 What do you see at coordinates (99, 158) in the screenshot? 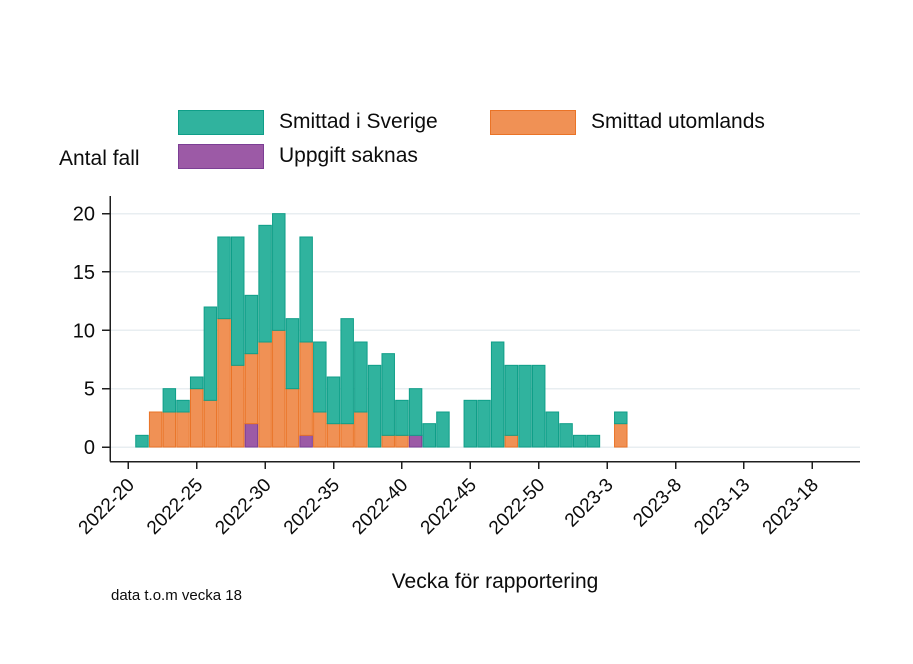
I see `y-axis-title: Antal fall` at bounding box center [99, 158].